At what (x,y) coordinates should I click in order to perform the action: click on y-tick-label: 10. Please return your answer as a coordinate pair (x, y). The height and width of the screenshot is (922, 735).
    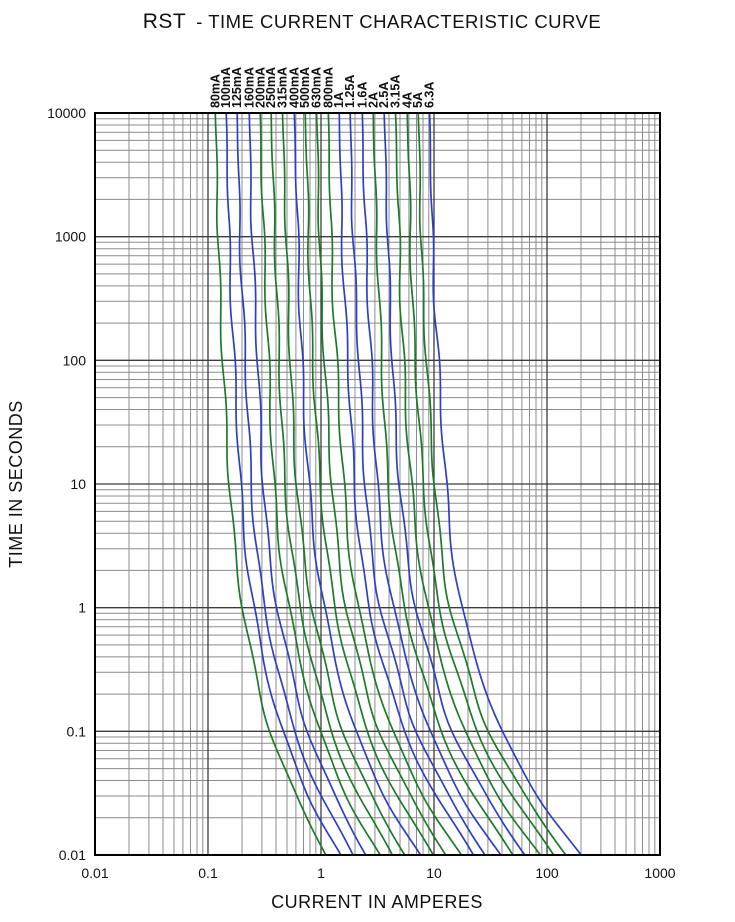
    Looking at the image, I should click on (78, 484).